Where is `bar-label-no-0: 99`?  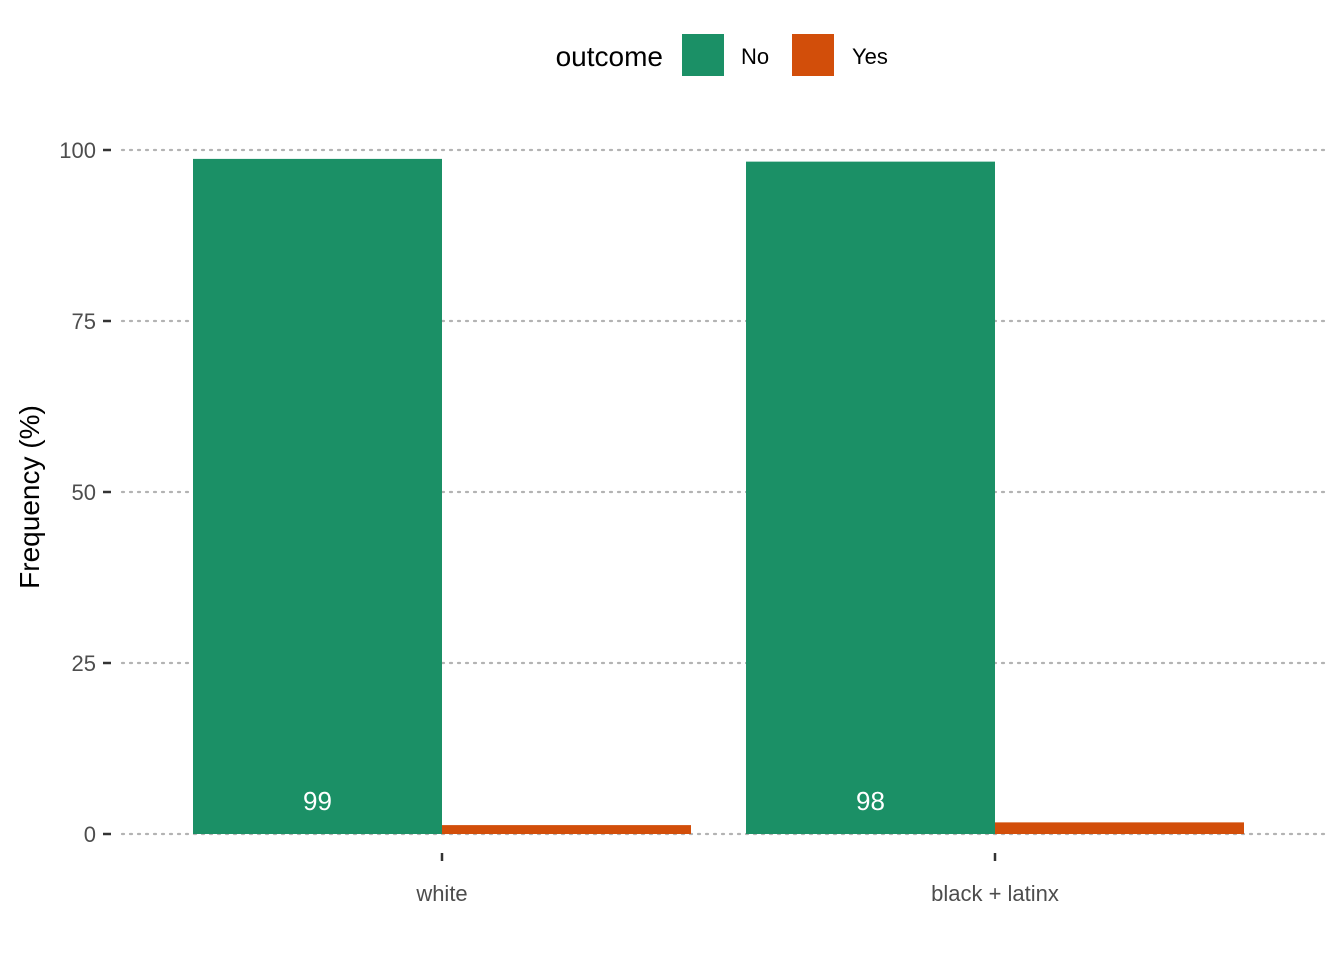
bar-label-no-0: 99 is located at coordinates (317, 801).